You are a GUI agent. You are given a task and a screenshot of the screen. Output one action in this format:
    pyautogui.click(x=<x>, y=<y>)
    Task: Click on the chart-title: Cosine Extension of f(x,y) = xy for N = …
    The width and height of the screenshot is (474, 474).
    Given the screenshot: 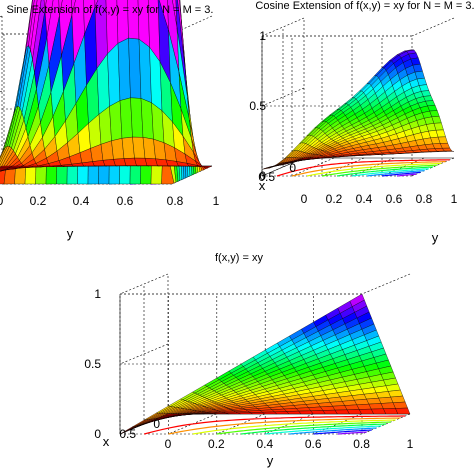 What is the action you would take?
    pyautogui.click(x=364, y=6)
    